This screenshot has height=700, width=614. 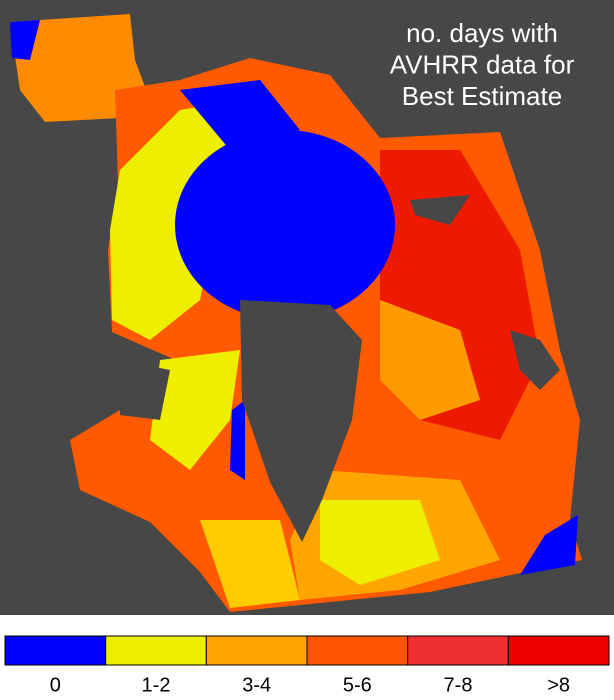 What do you see at coordinates (482, 96) in the screenshot?
I see `title-line: Best Estimate` at bounding box center [482, 96].